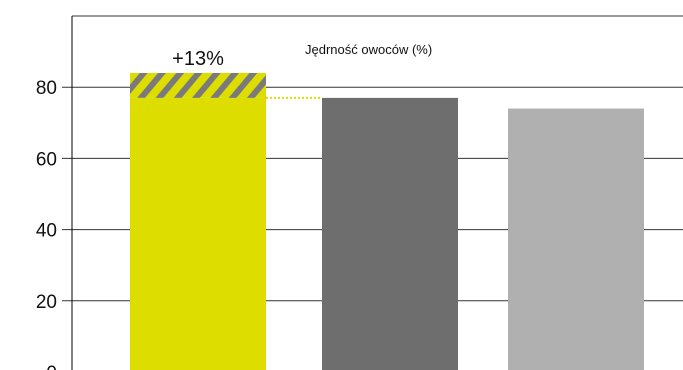 The width and height of the screenshot is (683, 370). Describe the element at coordinates (198, 59) in the screenshot. I see `increase-label: +13%` at that location.